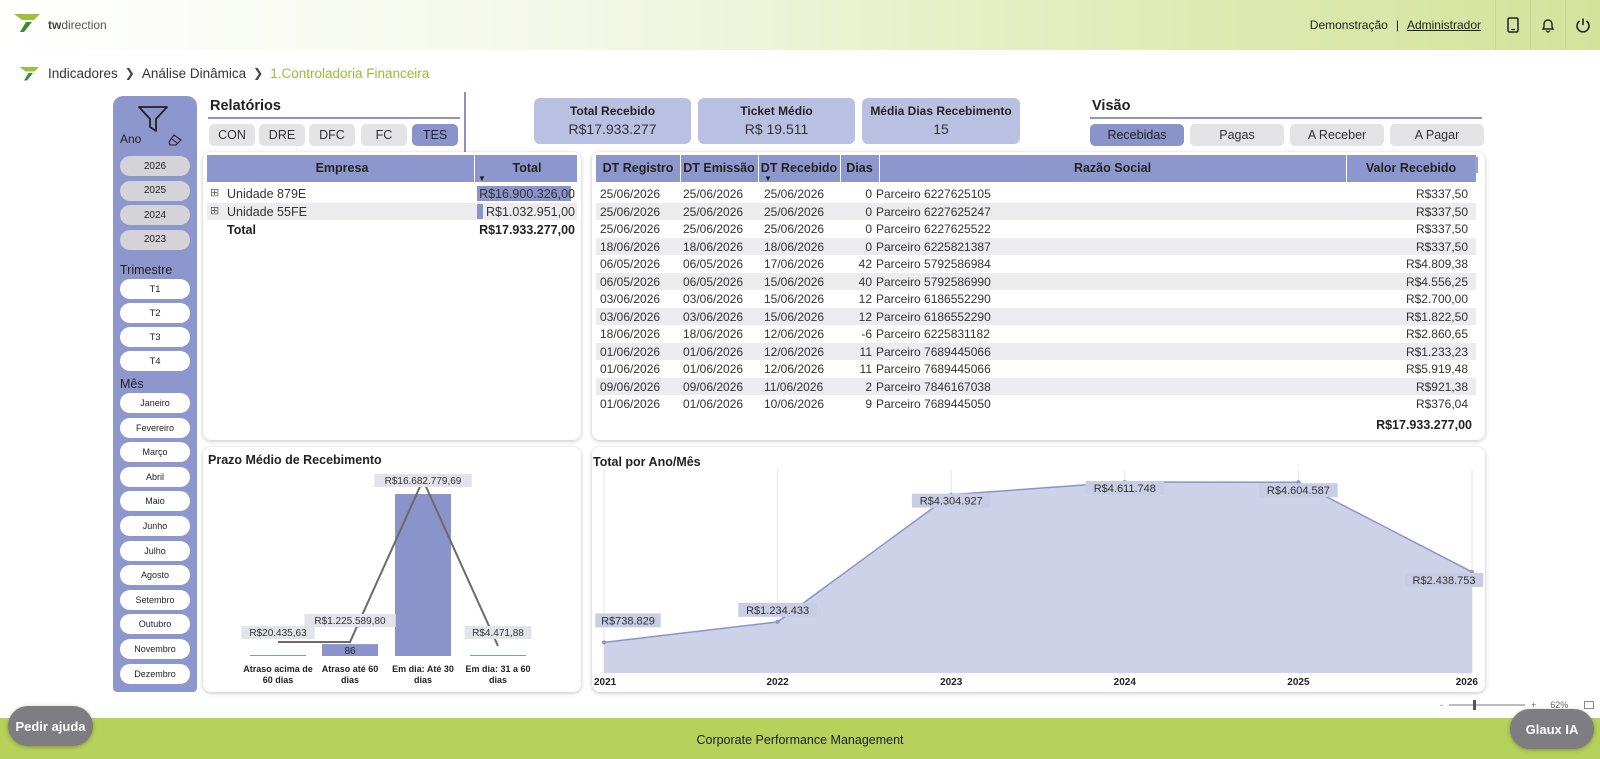  I want to click on relatorio-tab-fc: FC, so click(384, 135).